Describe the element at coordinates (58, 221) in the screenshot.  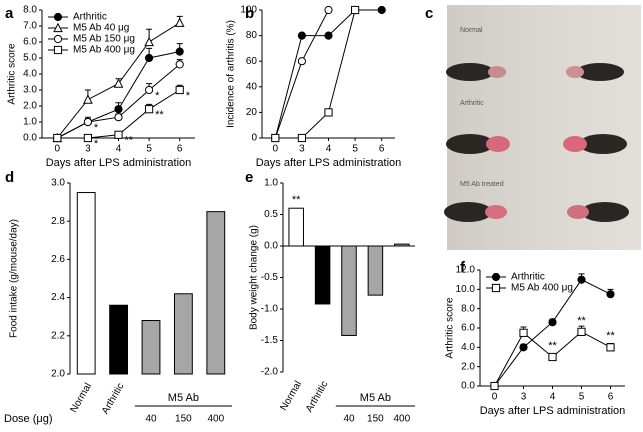
I see `y-tick-label: 2.8` at that location.